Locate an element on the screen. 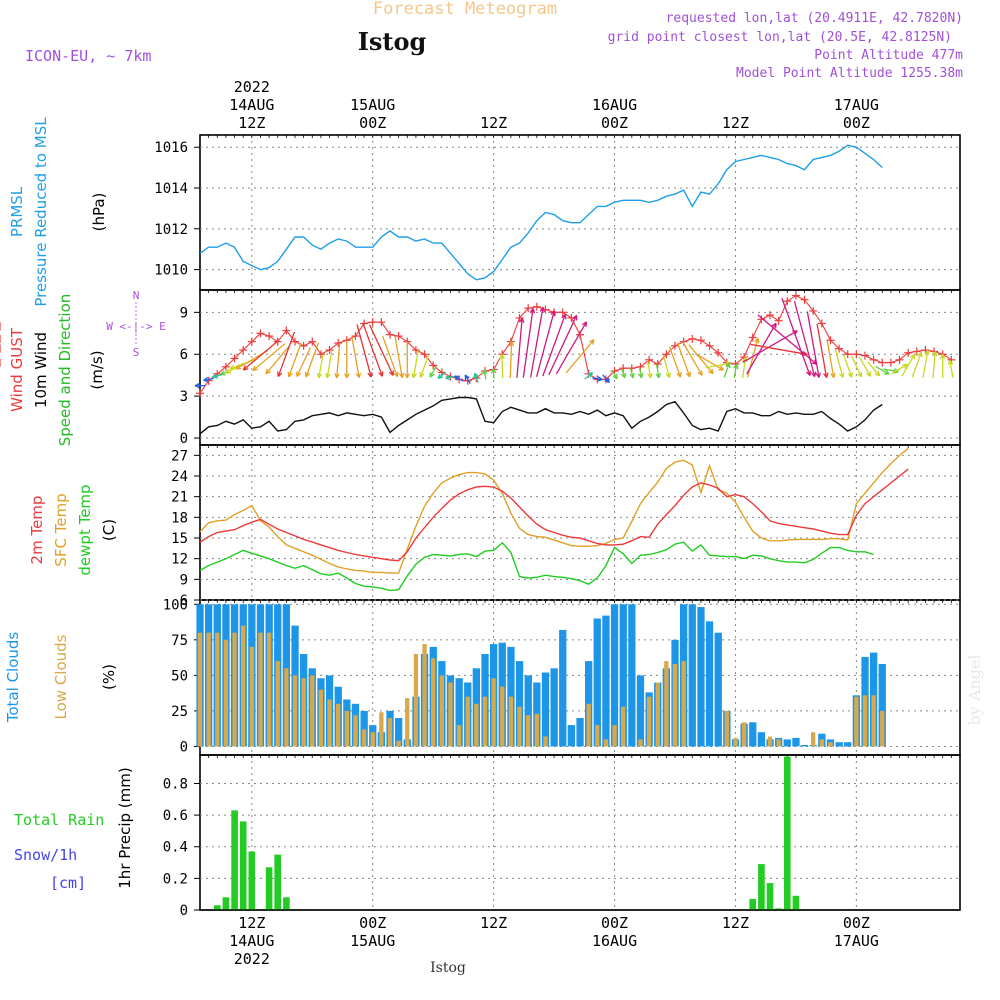  y-tick-label: 18 is located at coordinates (179, 518).